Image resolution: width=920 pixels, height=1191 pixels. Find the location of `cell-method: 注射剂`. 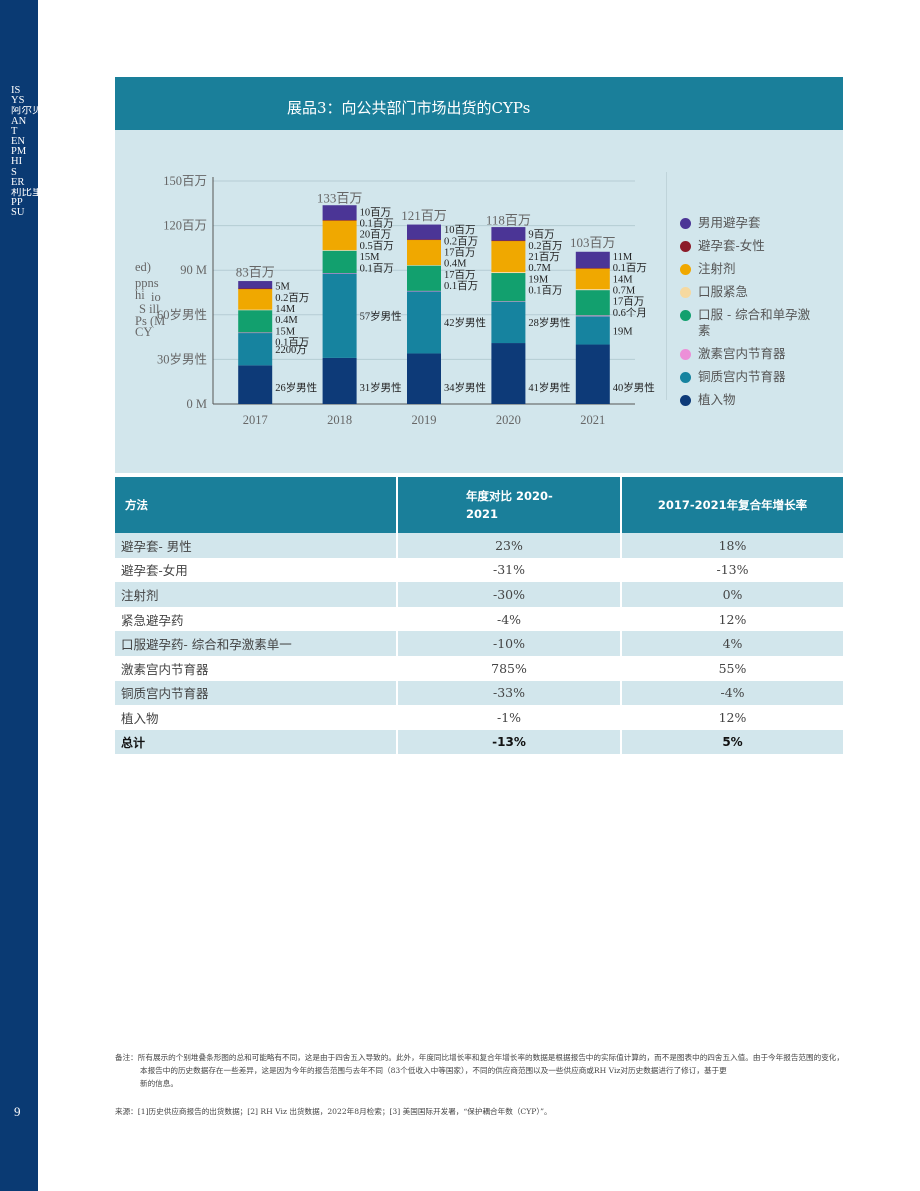

cell-method: 注射剂 is located at coordinates (255, 594).